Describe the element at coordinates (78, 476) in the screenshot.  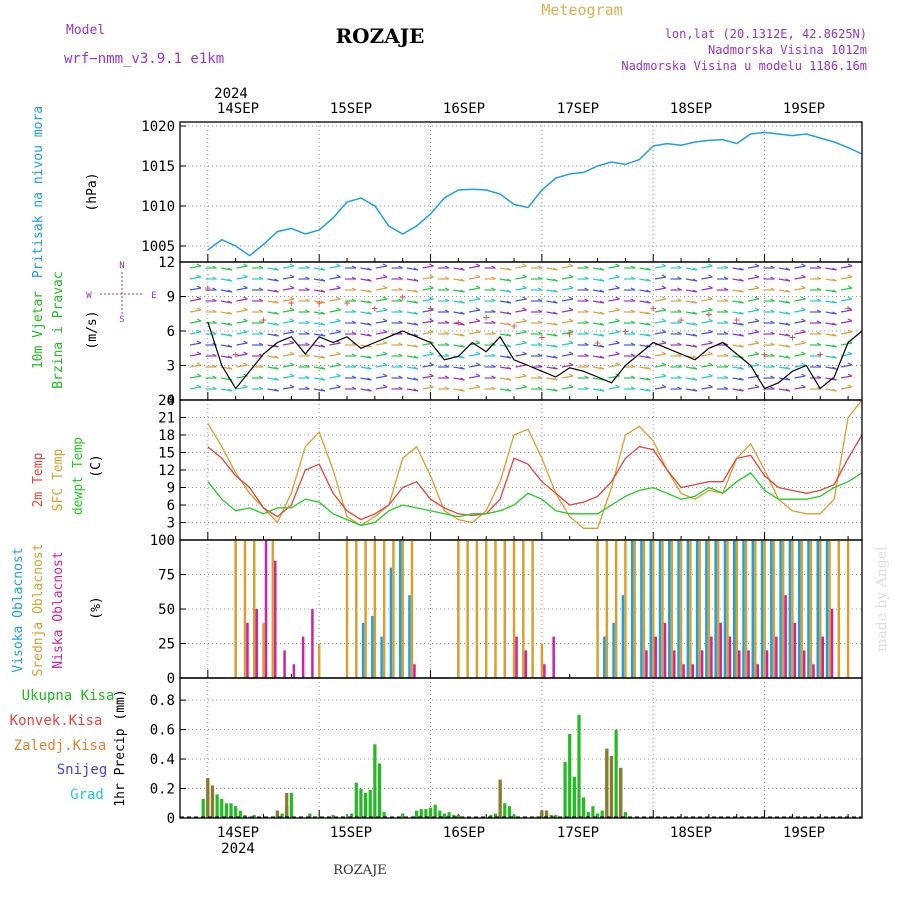
I see `dew-label: dewpt Temp` at that location.